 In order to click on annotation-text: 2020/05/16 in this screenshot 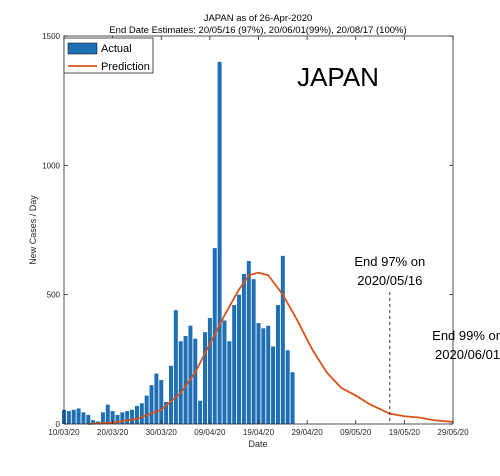, I will do `click(389, 280)`.